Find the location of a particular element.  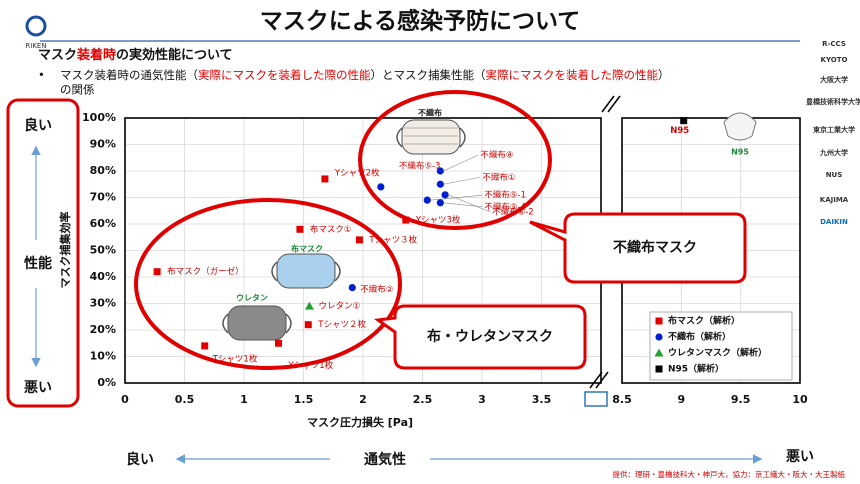

x-axis-title: マスク圧力損失 [Pa] is located at coordinates (360, 422).